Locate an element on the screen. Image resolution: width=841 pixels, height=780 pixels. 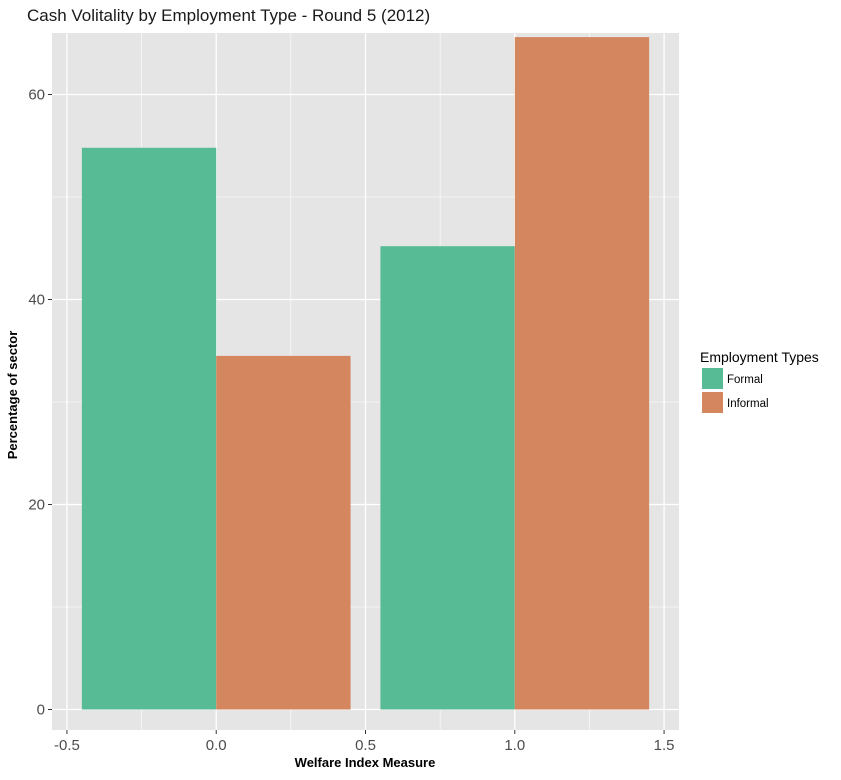
y-tick-label: 60 is located at coordinates (36, 95).